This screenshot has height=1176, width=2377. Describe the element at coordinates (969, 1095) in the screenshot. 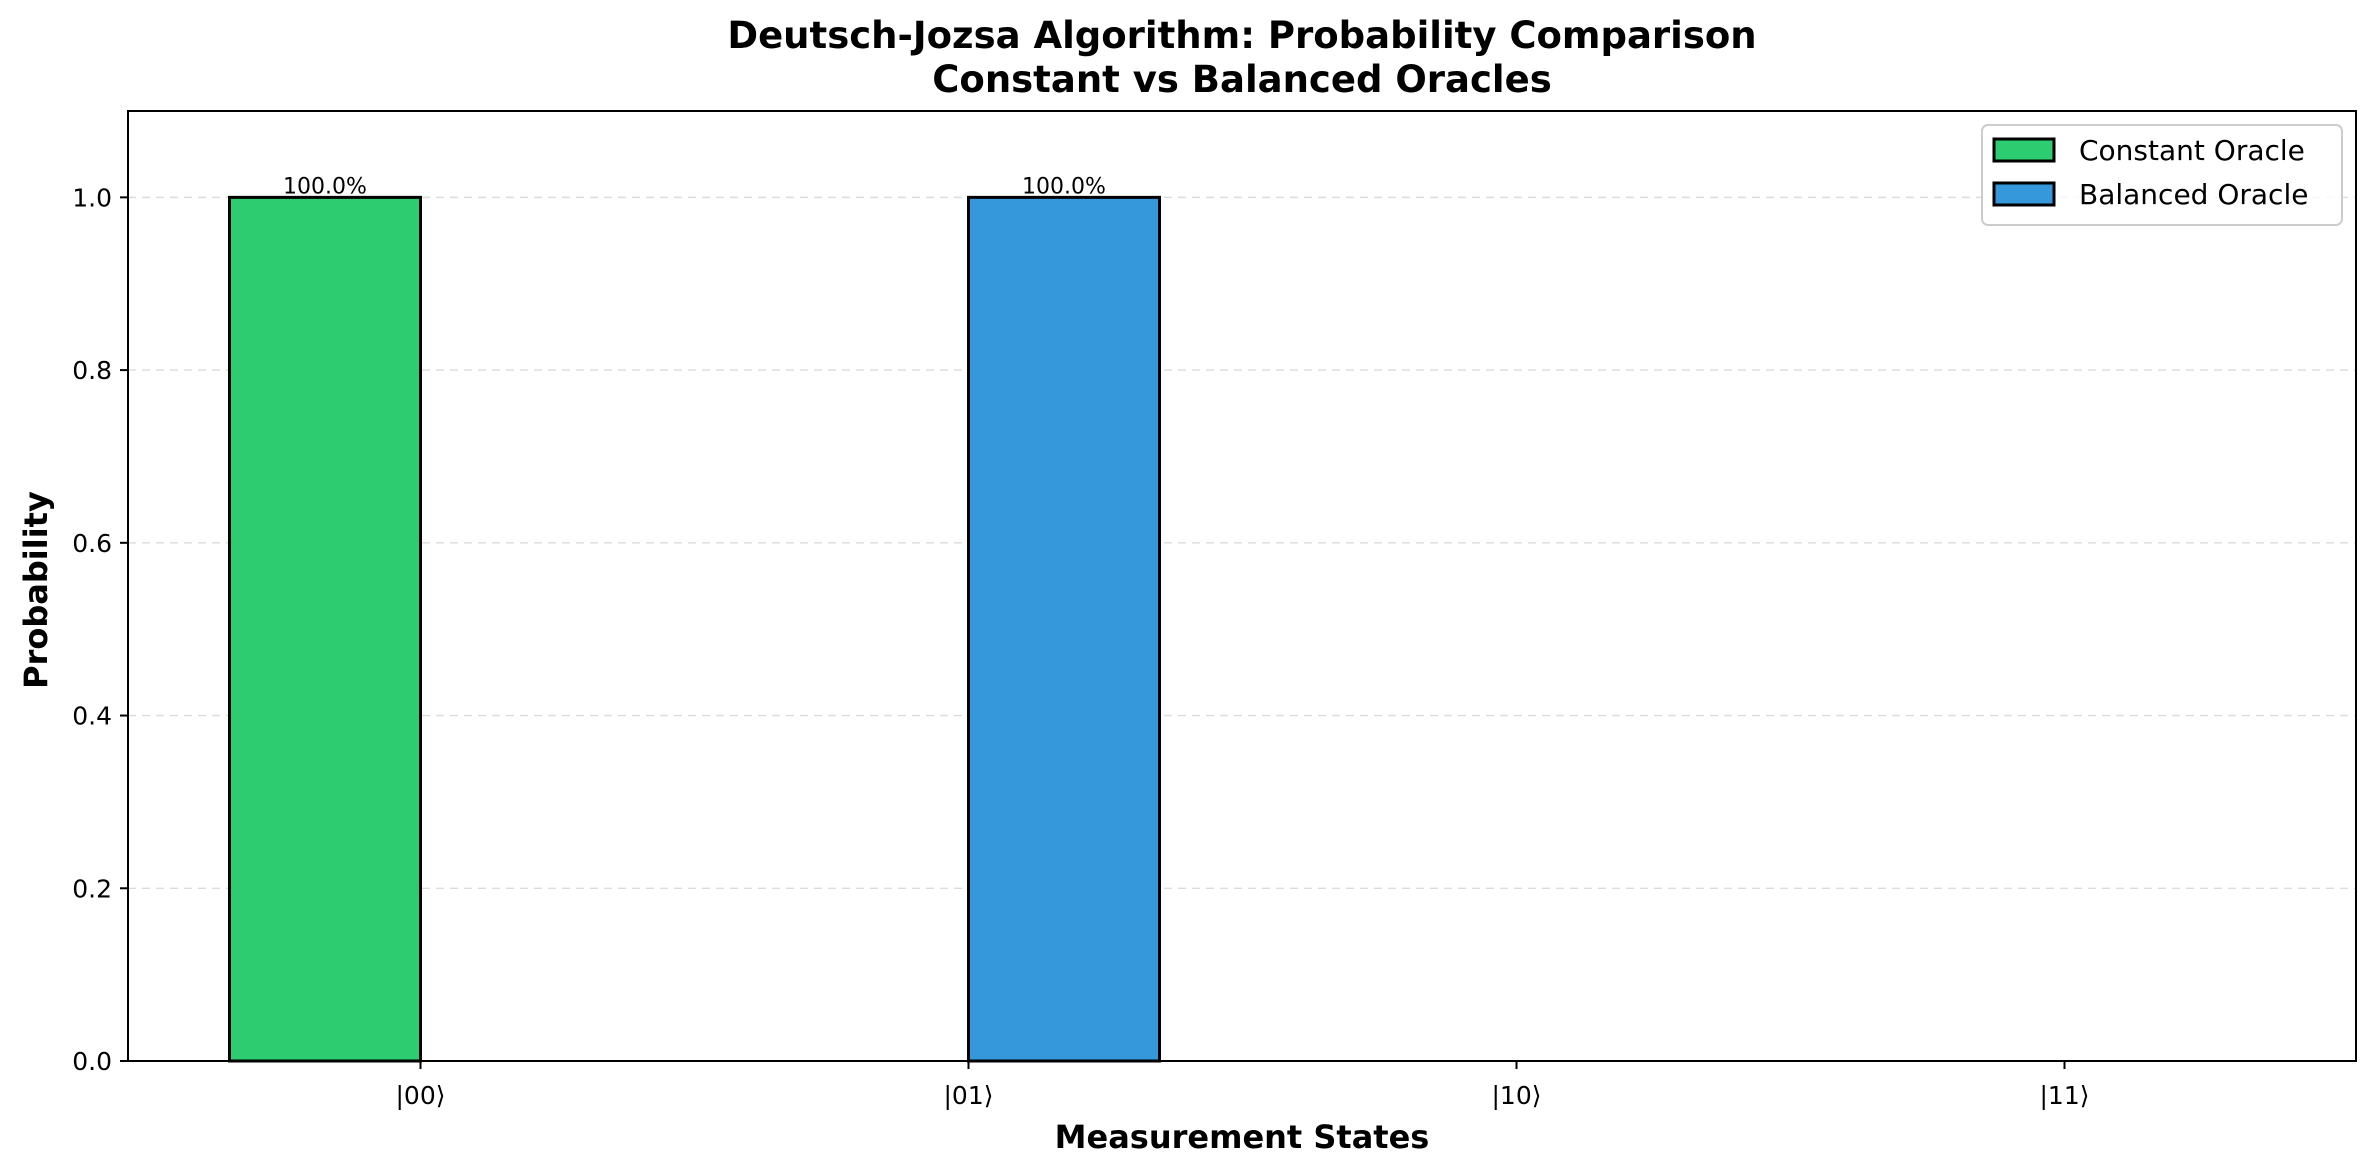

I see `x-tick-label: |01⟩` at that location.